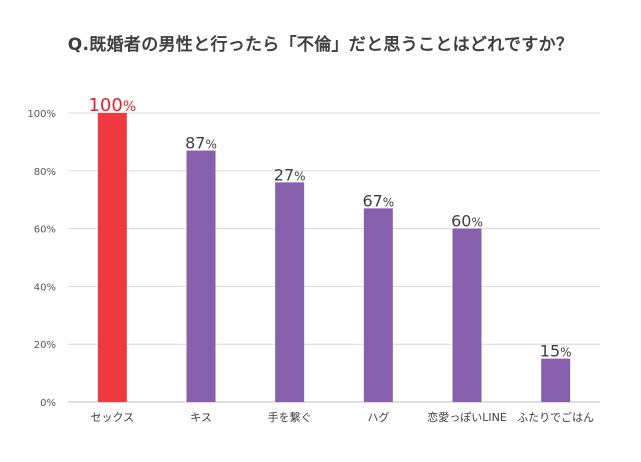 This screenshot has height=462, width=641. I want to click on category-label: ふたりでごはん, so click(555, 417).